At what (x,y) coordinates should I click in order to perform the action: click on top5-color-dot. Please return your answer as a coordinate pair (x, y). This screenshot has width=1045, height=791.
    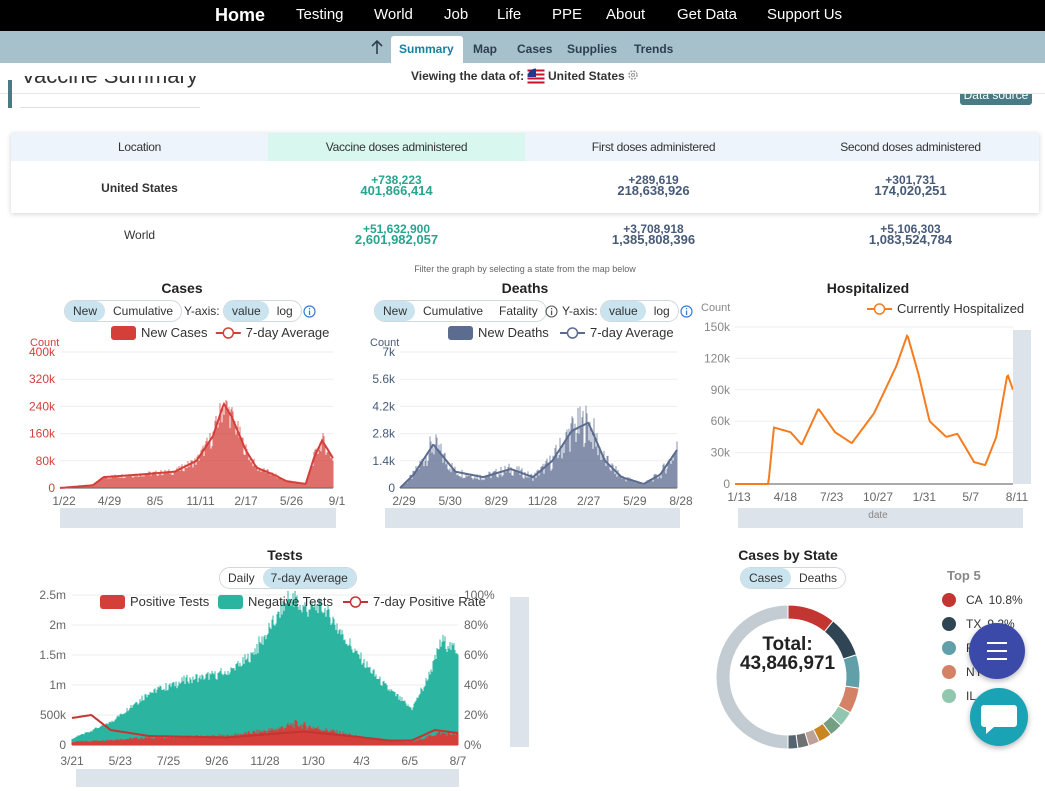
    Looking at the image, I should click on (949, 600).